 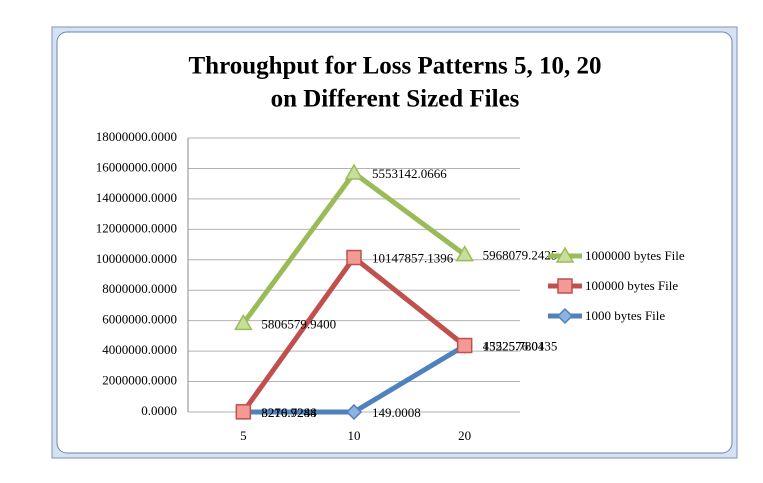 I want to click on legend-label: 100000 bytes File, so click(x=631, y=285).